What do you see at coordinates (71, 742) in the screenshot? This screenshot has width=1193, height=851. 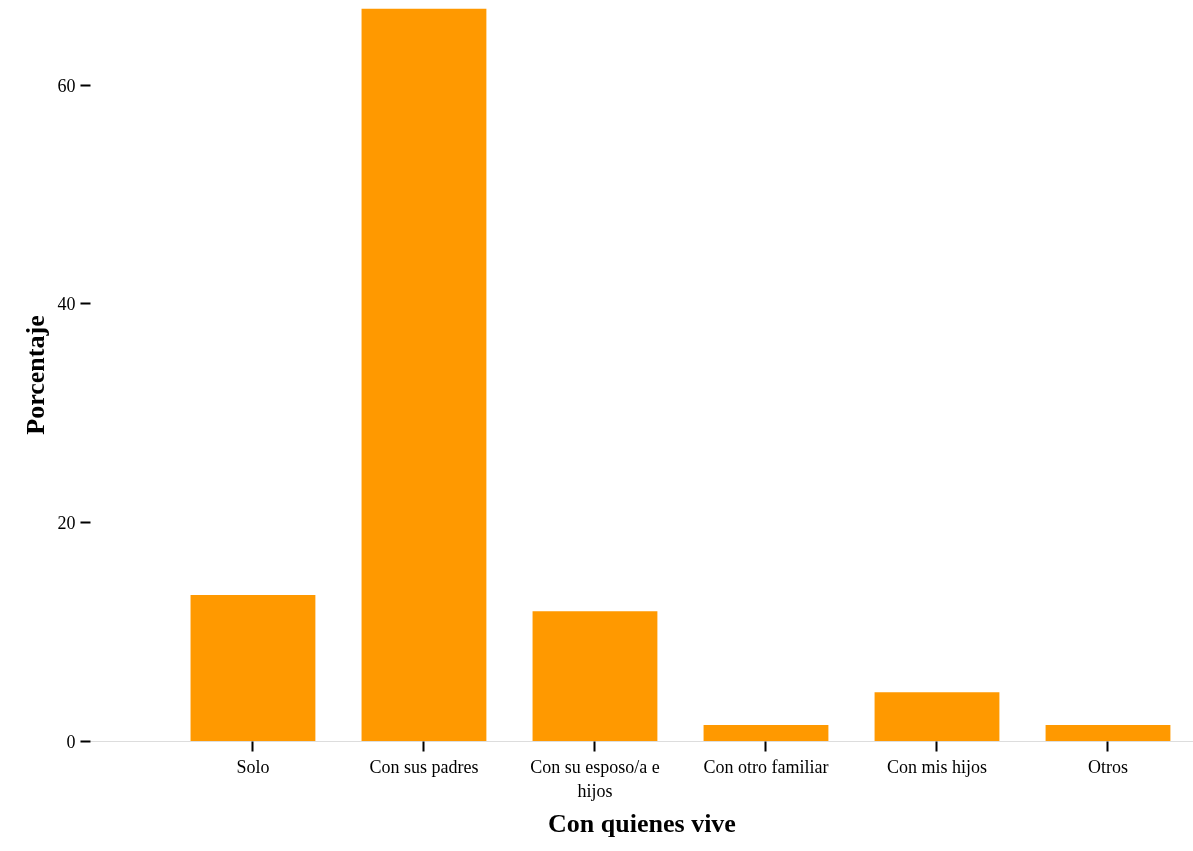 I see `y-tick-label: 0` at bounding box center [71, 742].